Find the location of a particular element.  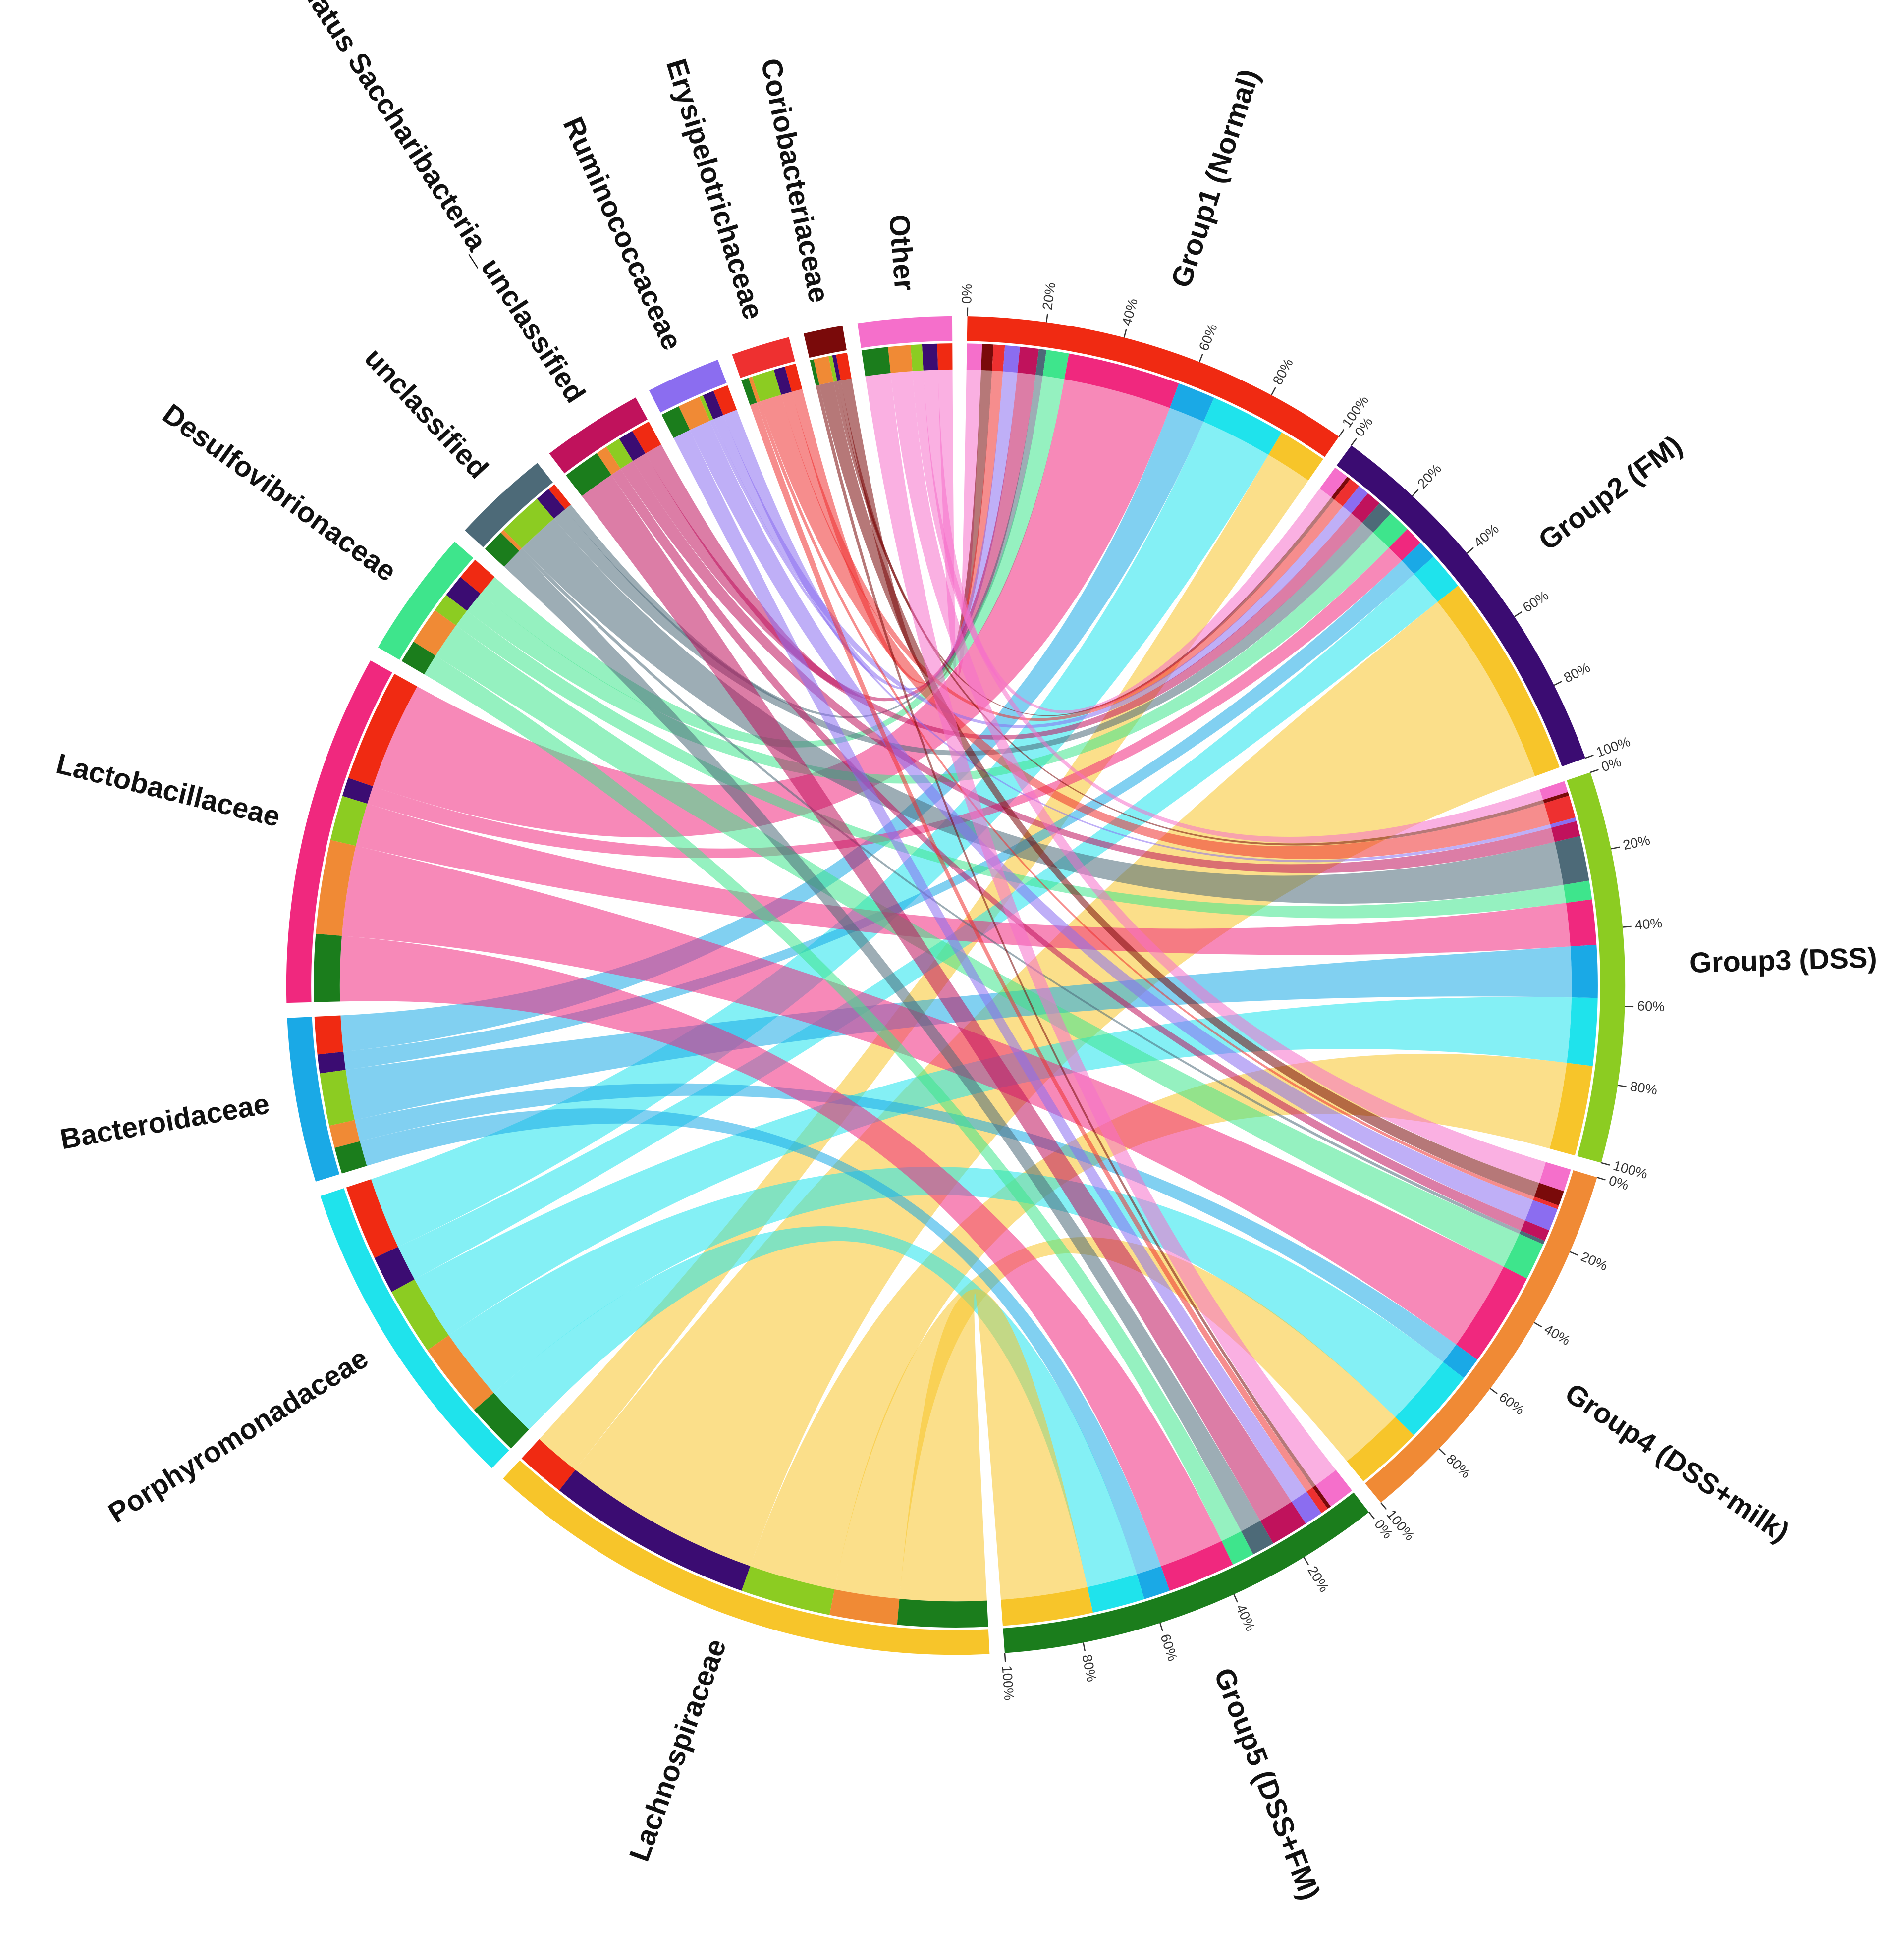

family-label: Desulfovibrionaceae is located at coordinates (280, 493).